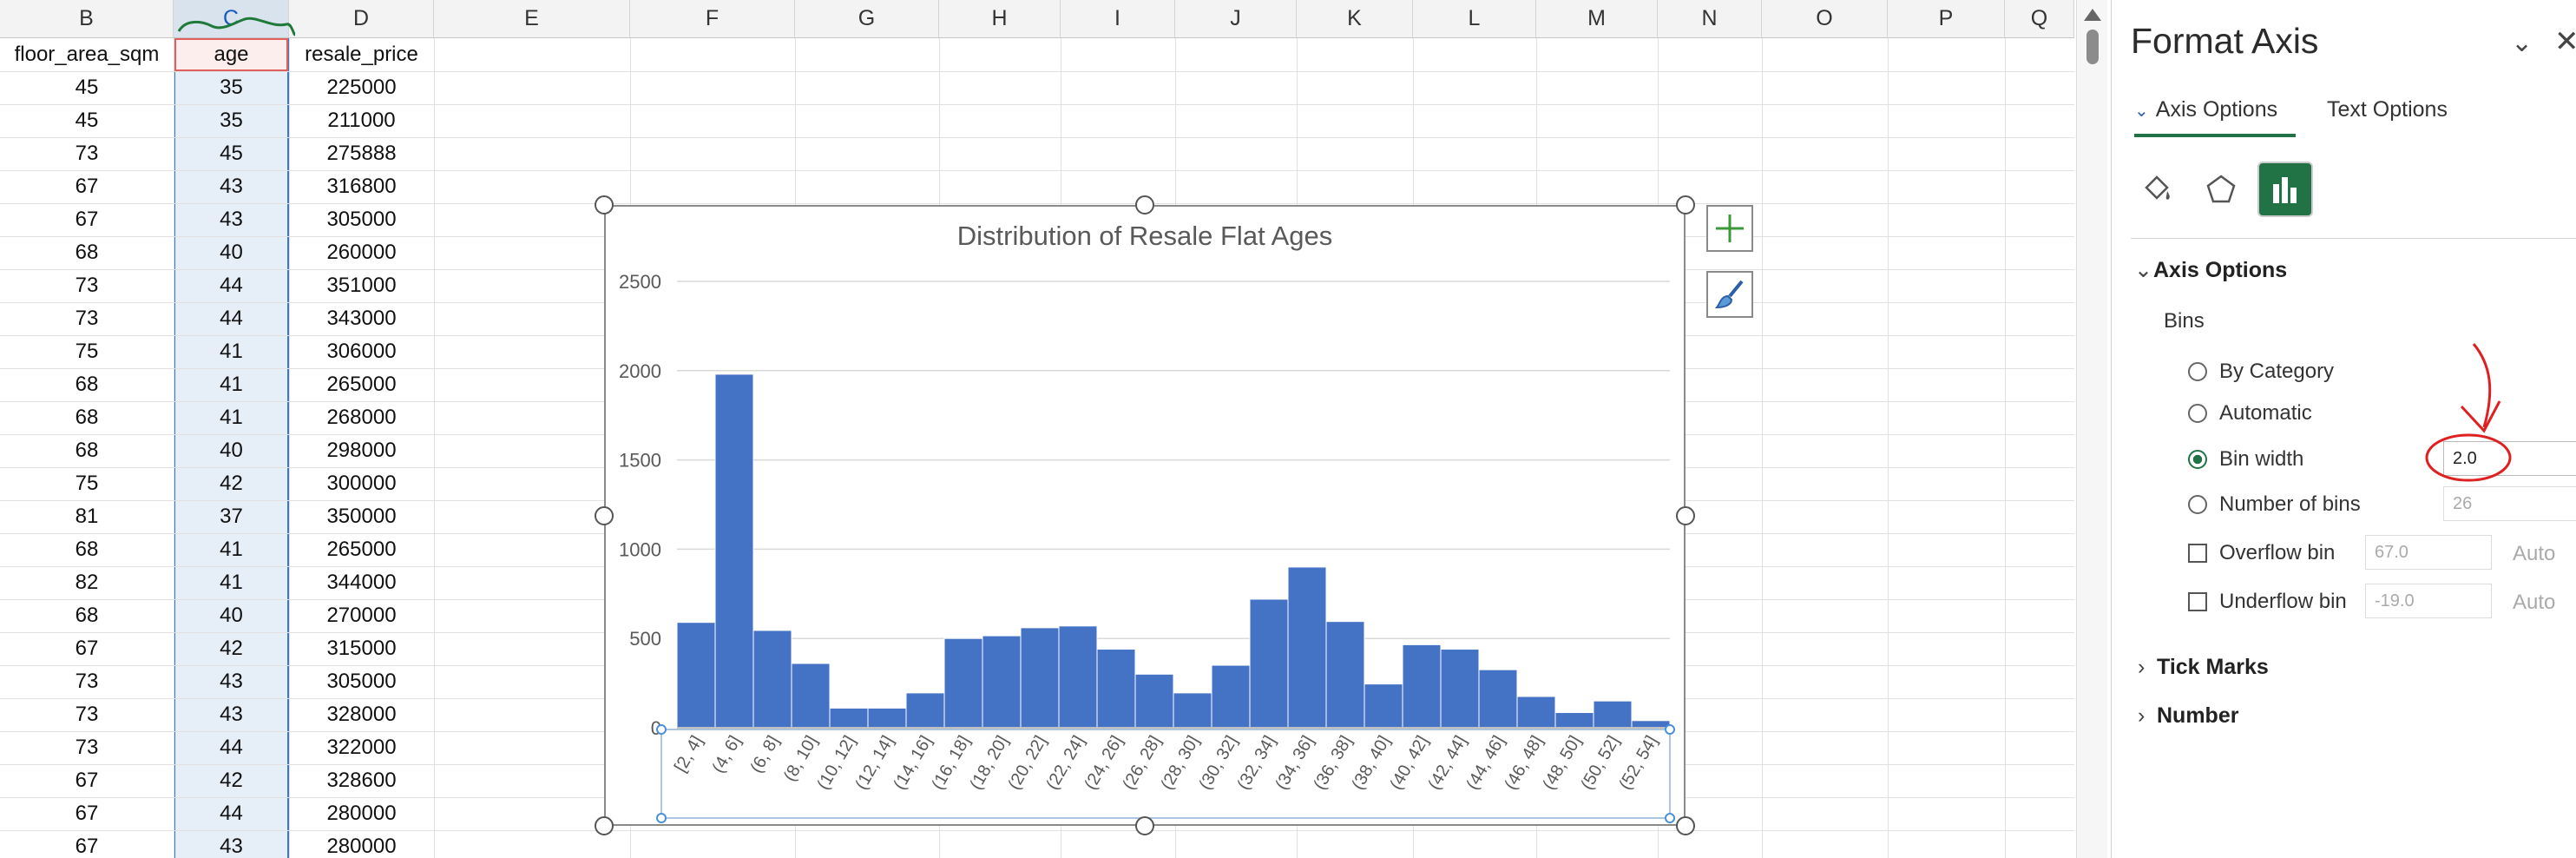 The height and width of the screenshot is (858, 2576). What do you see at coordinates (361, 187) in the screenshot?
I see `table-cell: 316800` at bounding box center [361, 187].